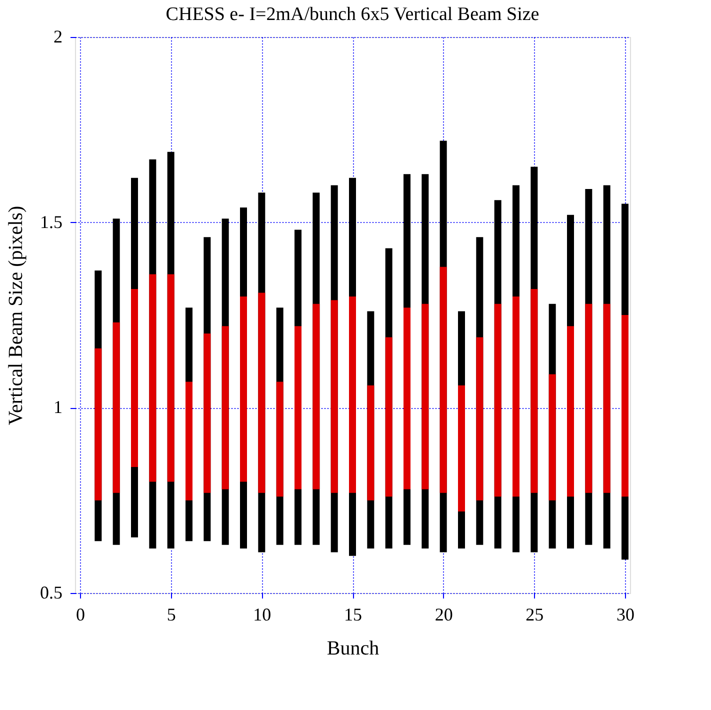 The image size is (711, 710). I want to click on y-axis-title: Vertical Beam Size (pixels), so click(16, 316).